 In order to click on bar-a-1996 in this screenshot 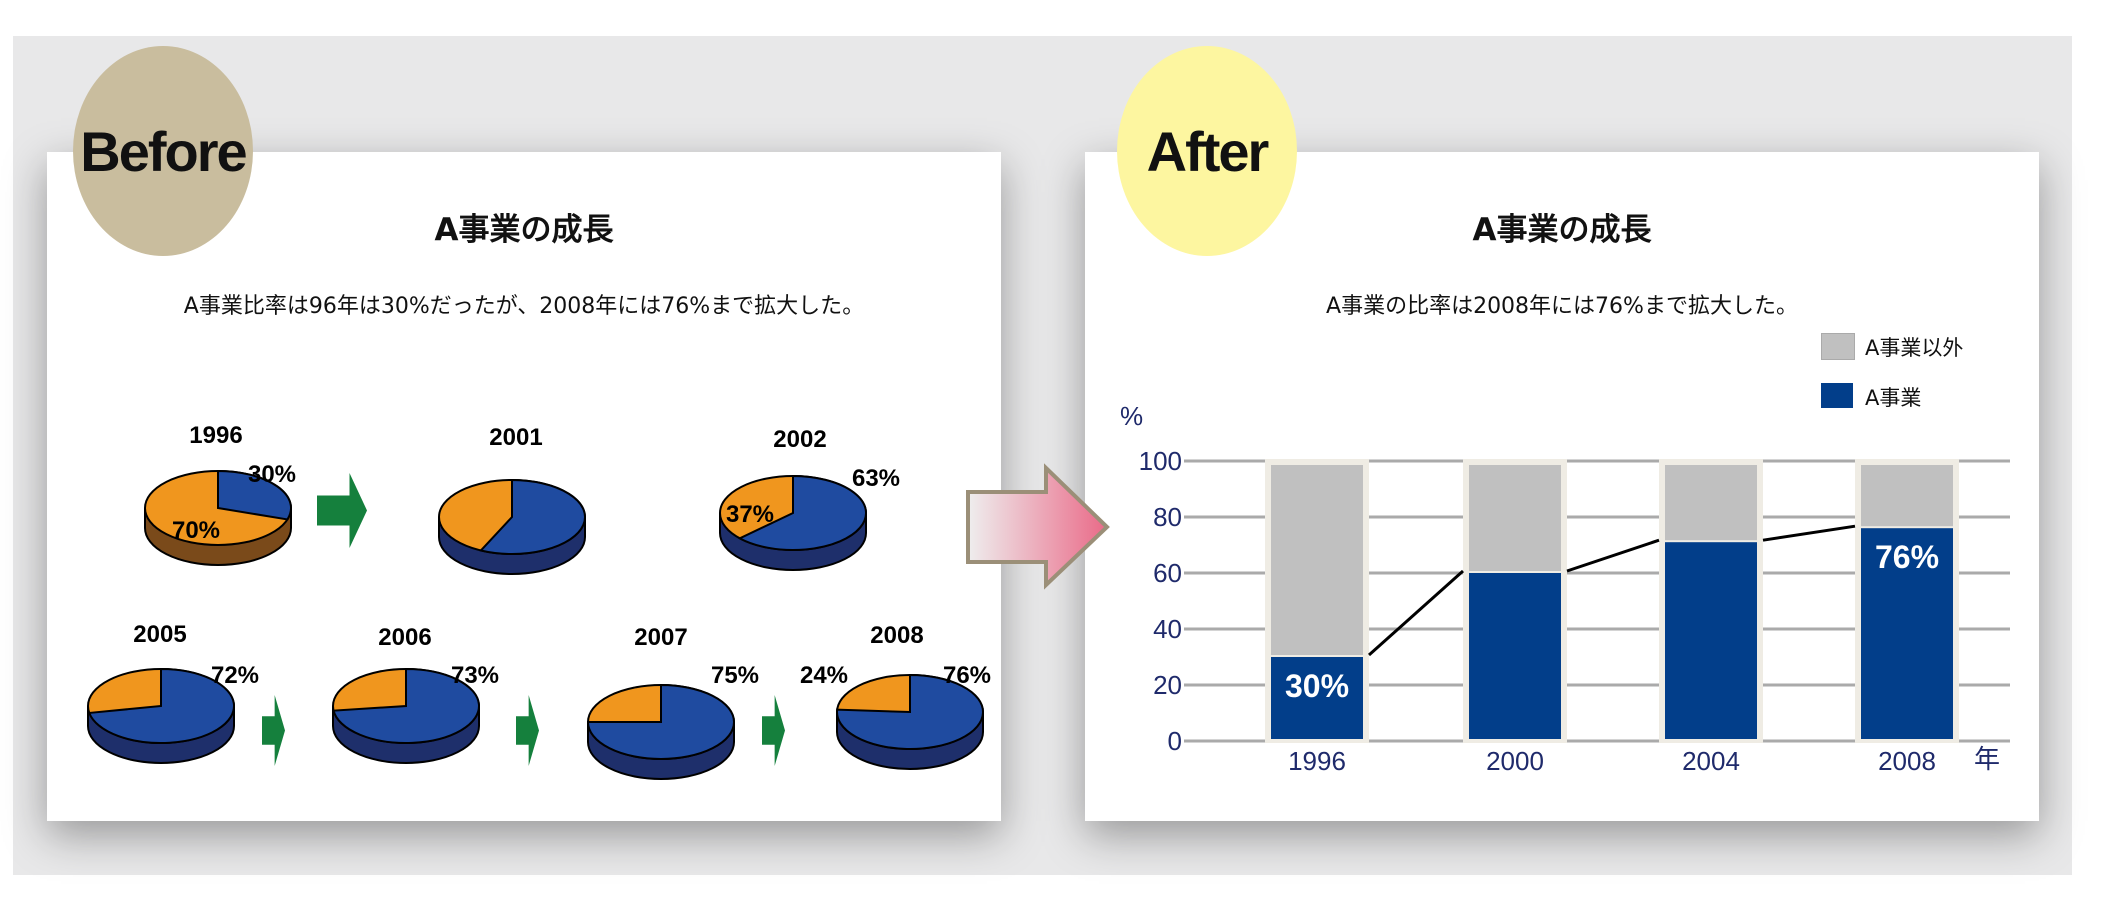, I will do `click(1317, 698)`.